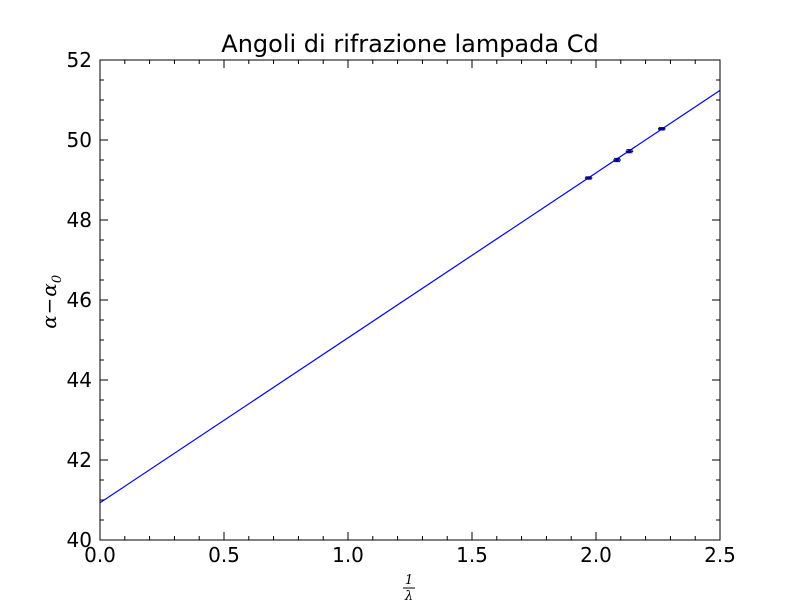 This screenshot has height=600, width=800. I want to click on y-label-subscript: 0, so click(57, 279).